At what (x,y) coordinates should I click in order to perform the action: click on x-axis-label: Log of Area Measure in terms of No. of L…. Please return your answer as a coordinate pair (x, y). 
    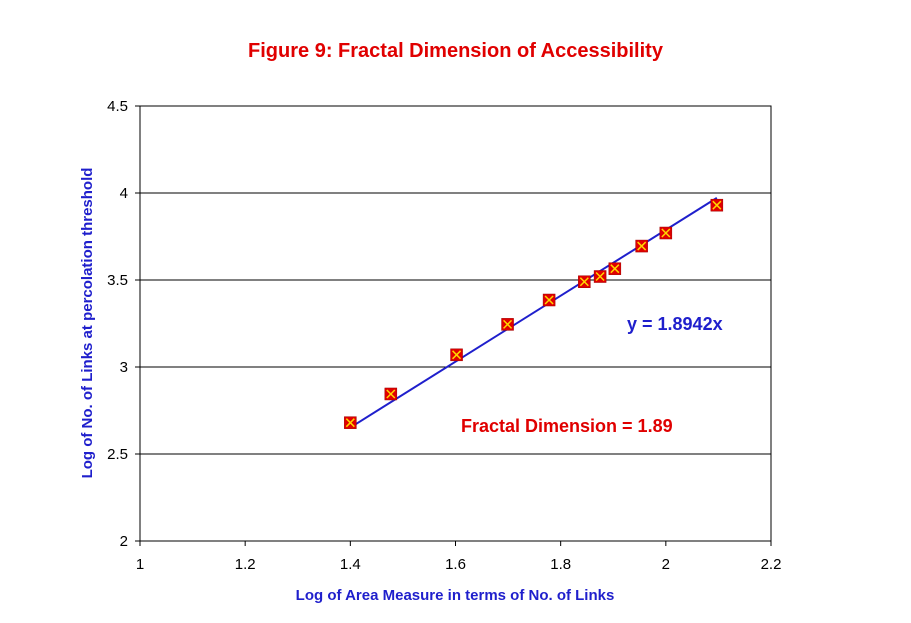
    Looking at the image, I should click on (455, 595).